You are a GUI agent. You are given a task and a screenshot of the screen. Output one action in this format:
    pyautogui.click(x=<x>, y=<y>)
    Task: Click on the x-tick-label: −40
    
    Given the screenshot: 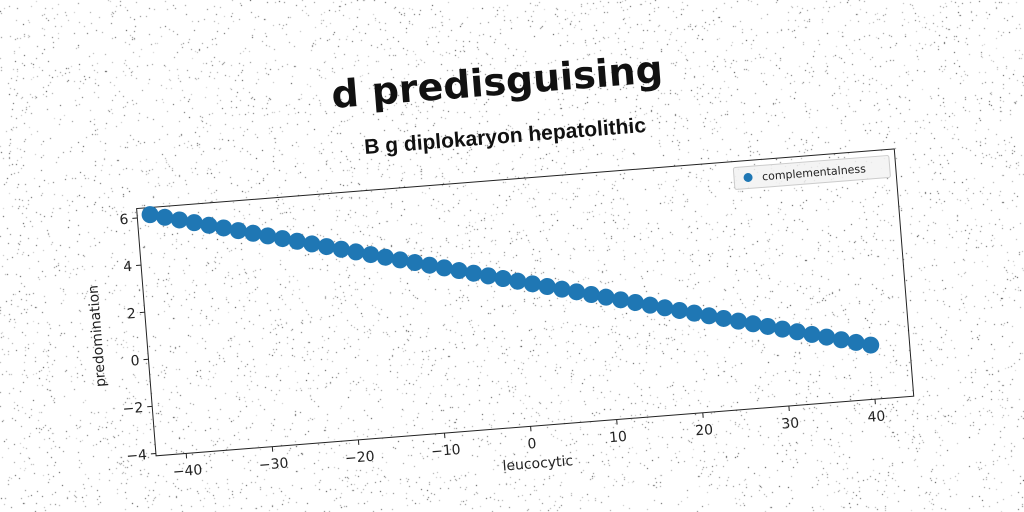 What is the action you would take?
    pyautogui.click(x=187, y=471)
    